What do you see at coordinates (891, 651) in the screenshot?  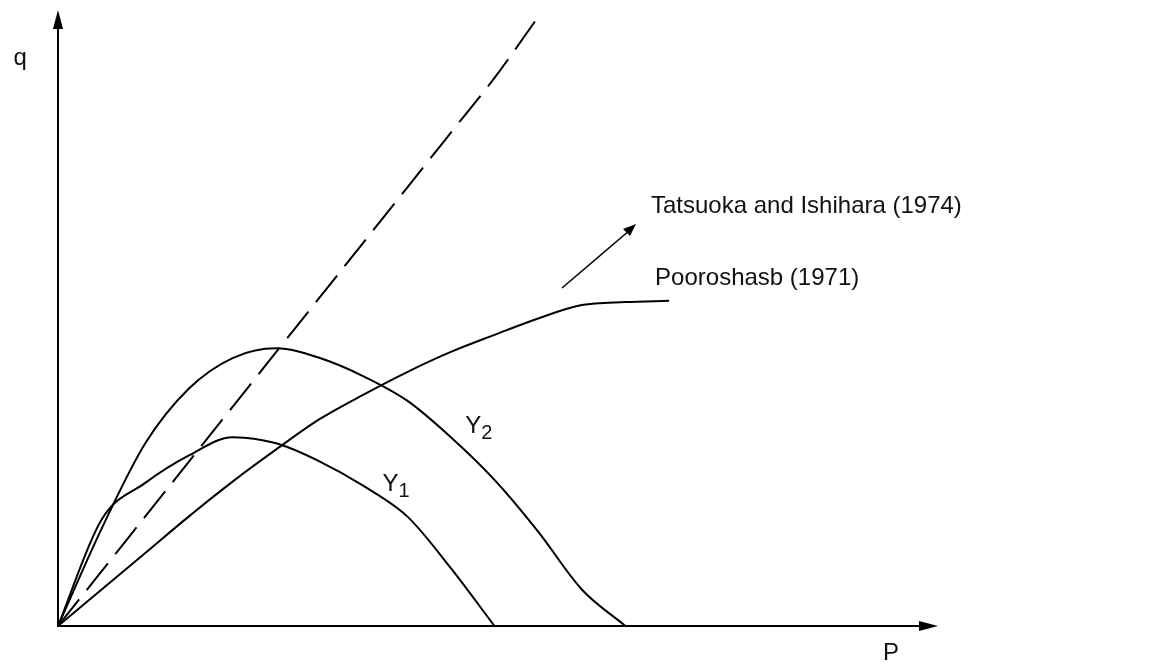 I see `x-axis-title: P` at bounding box center [891, 651].